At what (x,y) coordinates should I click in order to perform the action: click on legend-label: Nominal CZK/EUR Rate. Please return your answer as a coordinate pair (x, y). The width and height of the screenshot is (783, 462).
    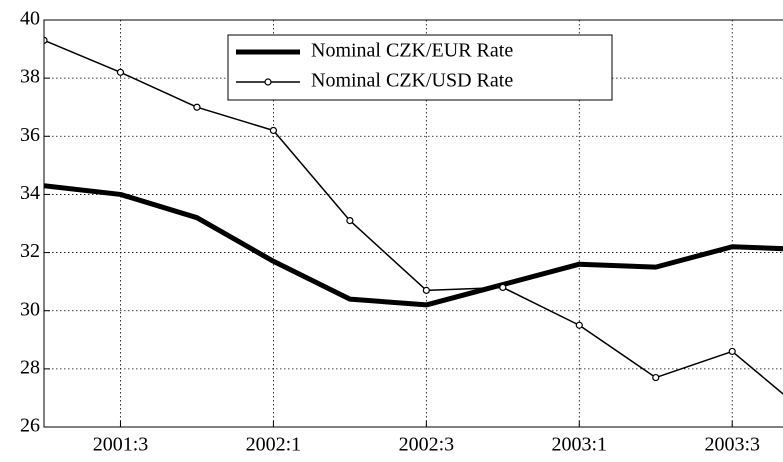
    Looking at the image, I should click on (412, 51).